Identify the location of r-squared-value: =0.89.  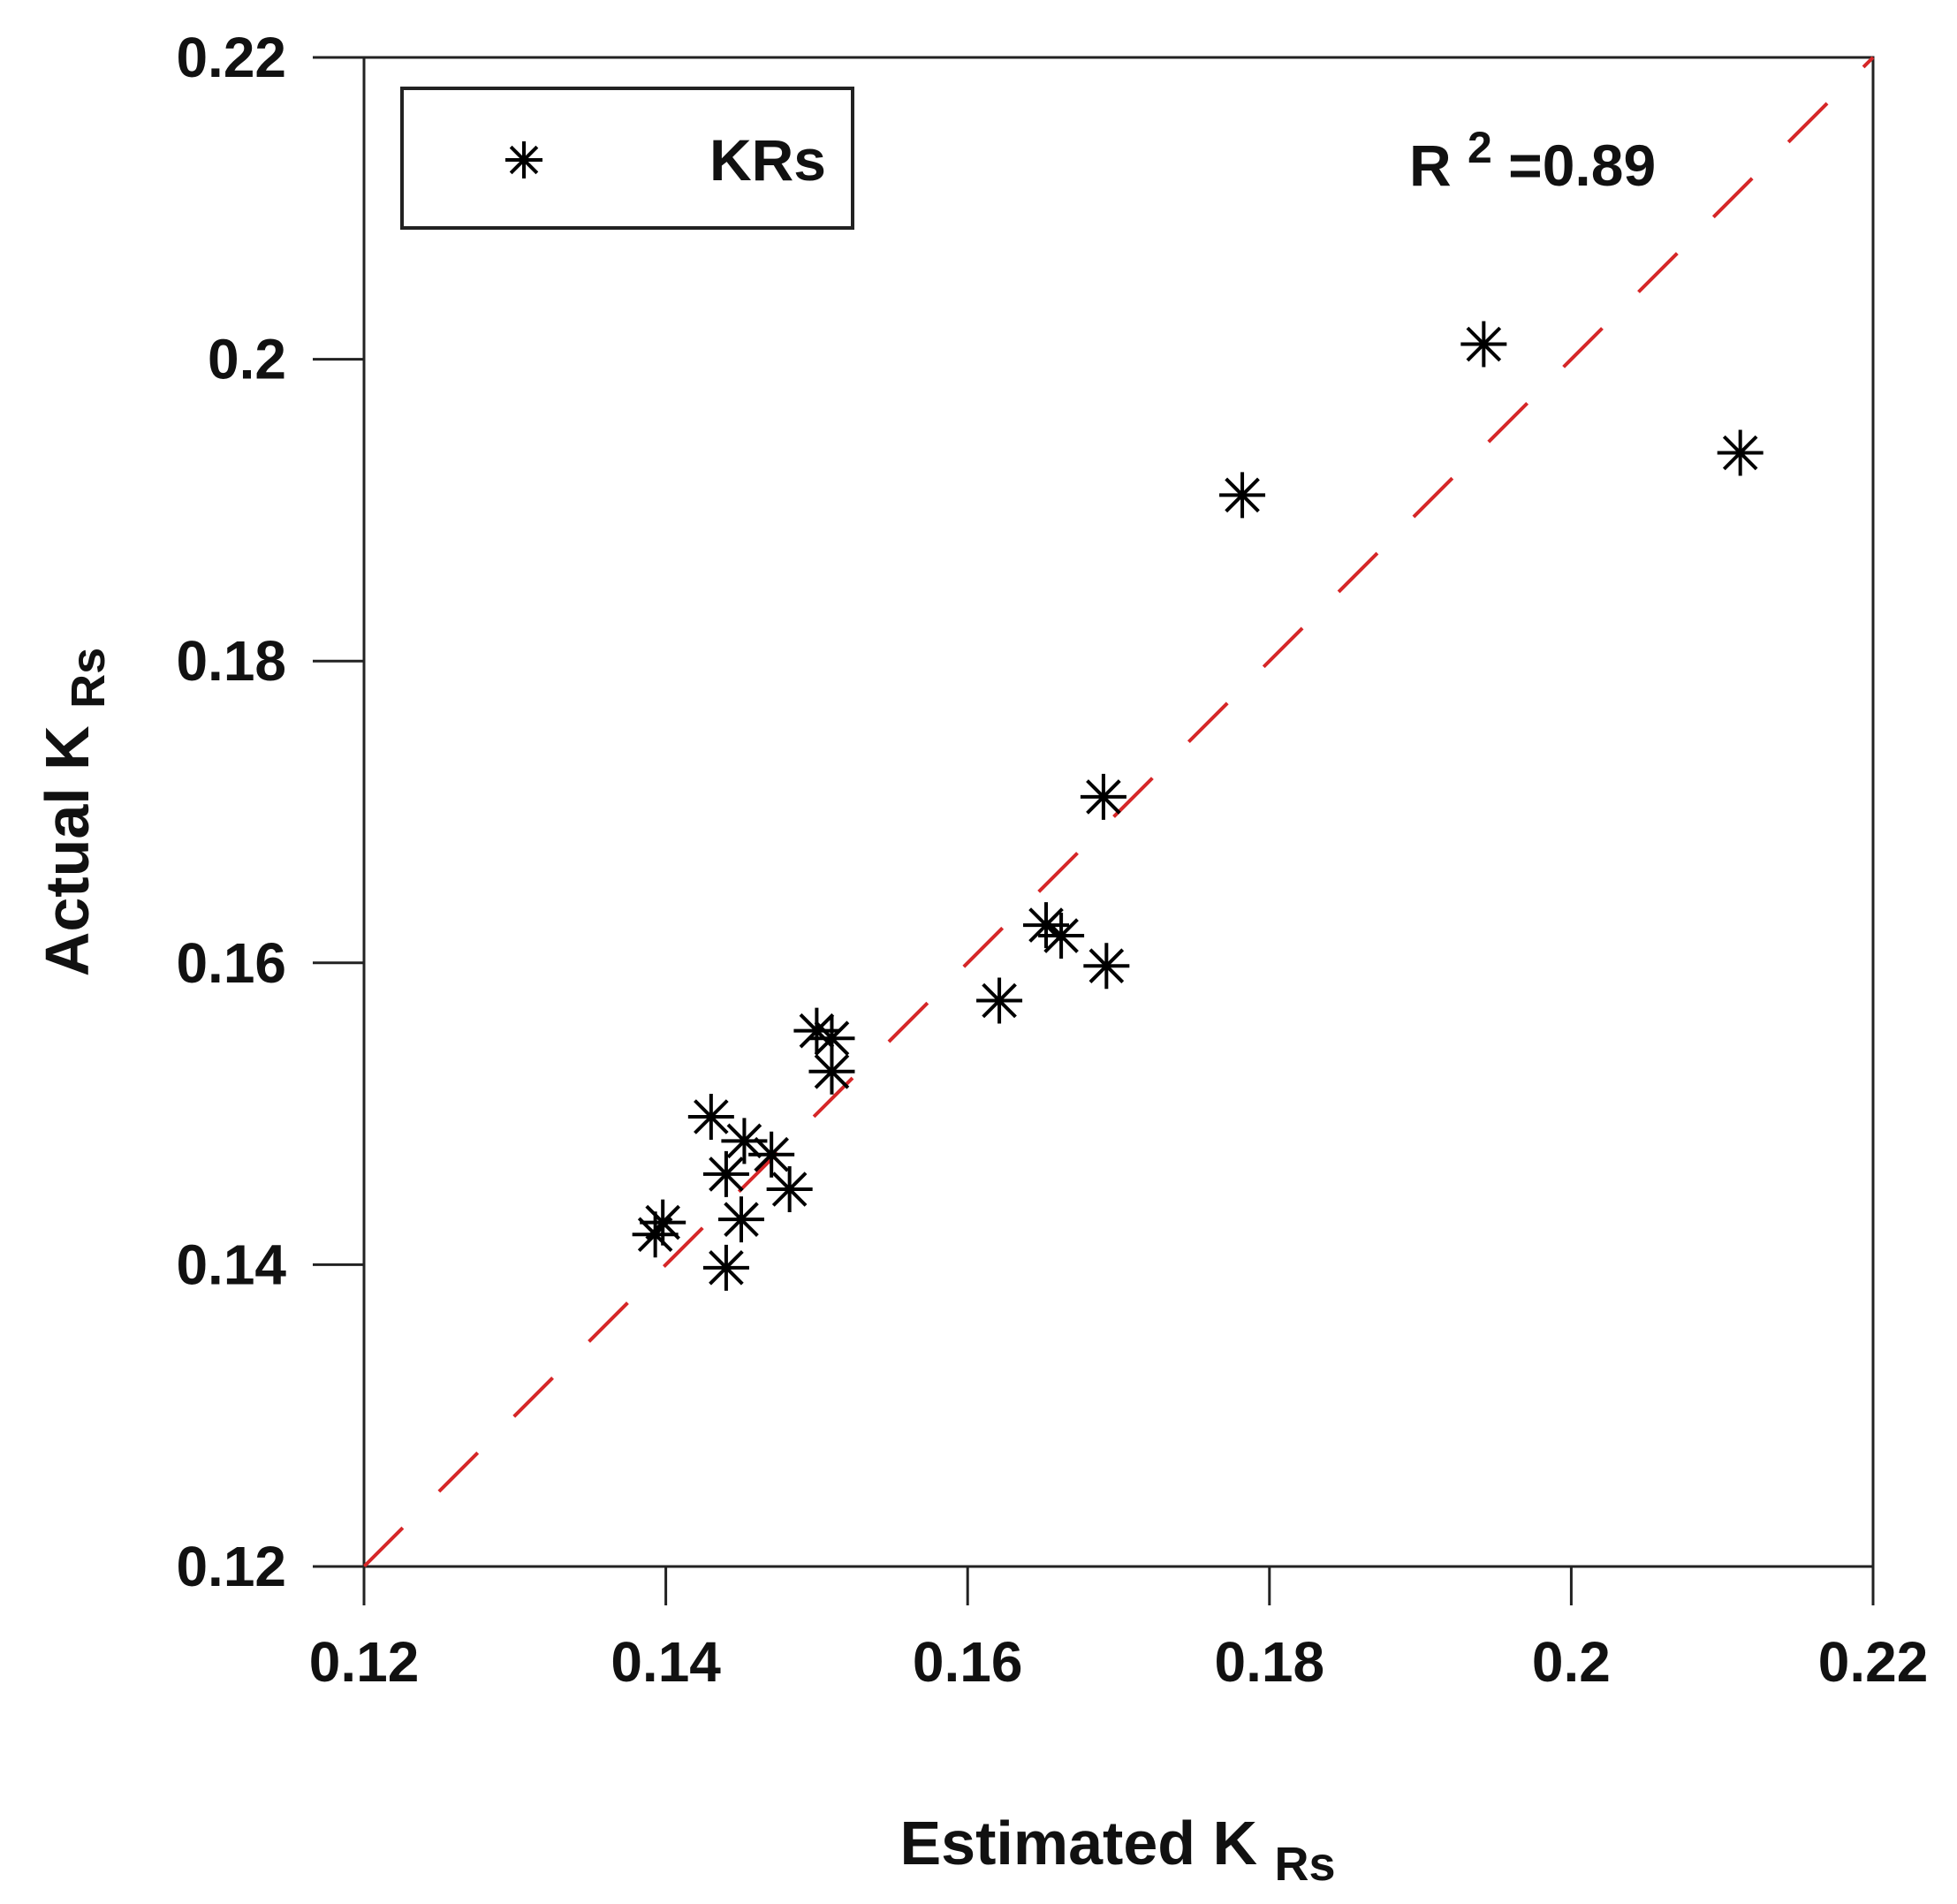
(1582, 165).